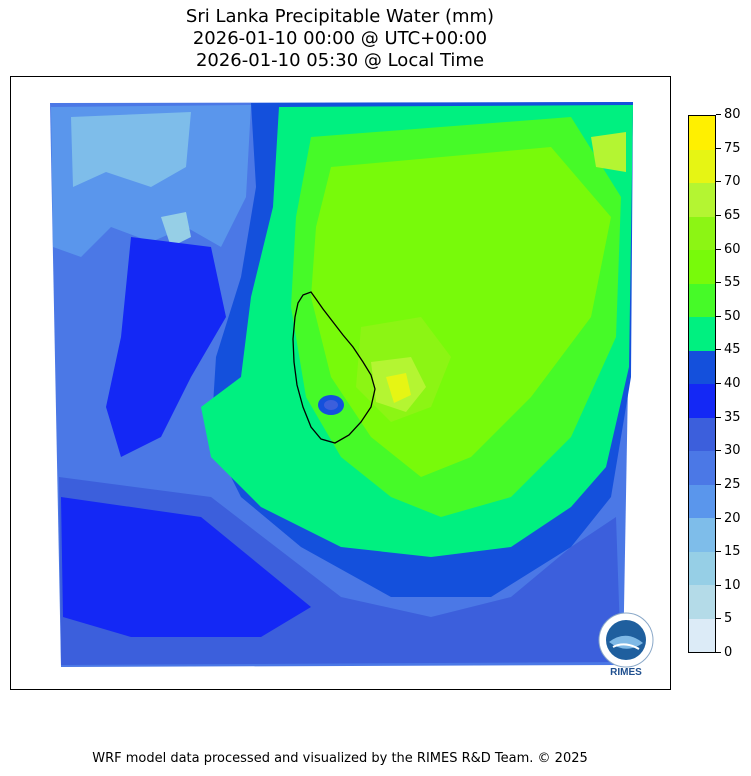 The height and width of the screenshot is (776, 751). I want to click on colorbar-tick-label: 80, so click(728, 115).